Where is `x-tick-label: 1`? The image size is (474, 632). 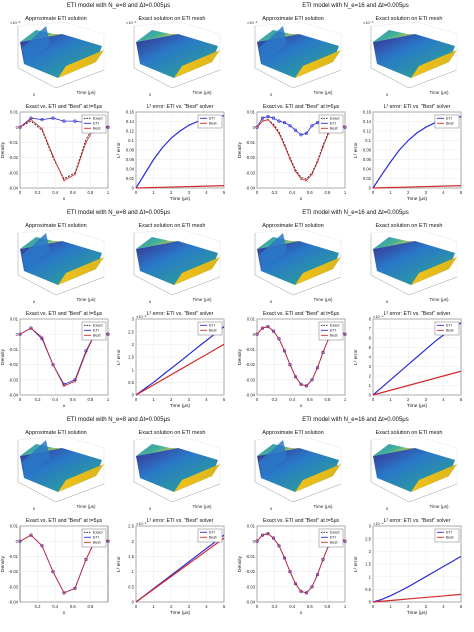 x-tick-label: 1 is located at coordinates (345, 399).